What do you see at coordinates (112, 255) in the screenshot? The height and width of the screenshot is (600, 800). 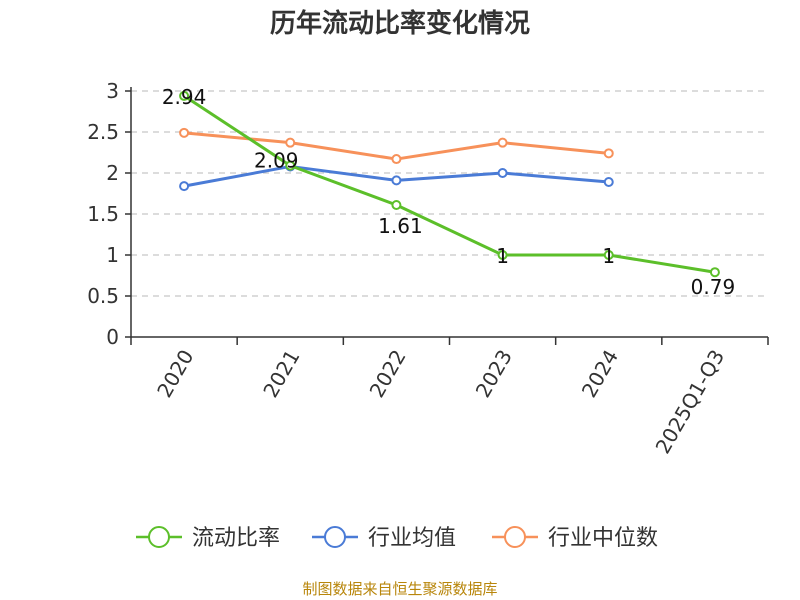 I see `y-tick-label: 1` at bounding box center [112, 255].